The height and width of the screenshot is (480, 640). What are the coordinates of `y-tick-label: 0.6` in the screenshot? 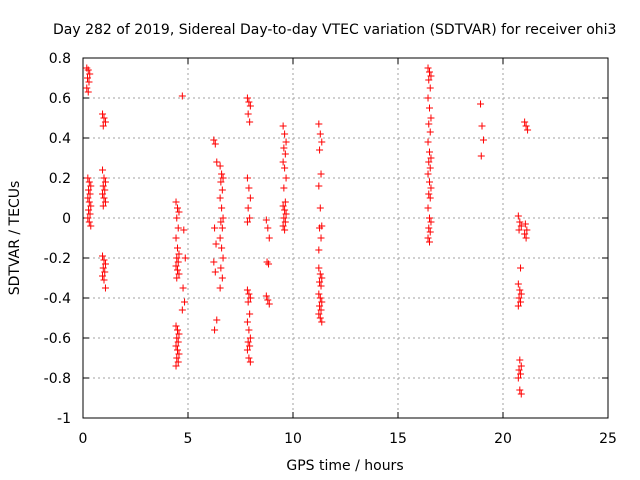 It's located at (60, 99).